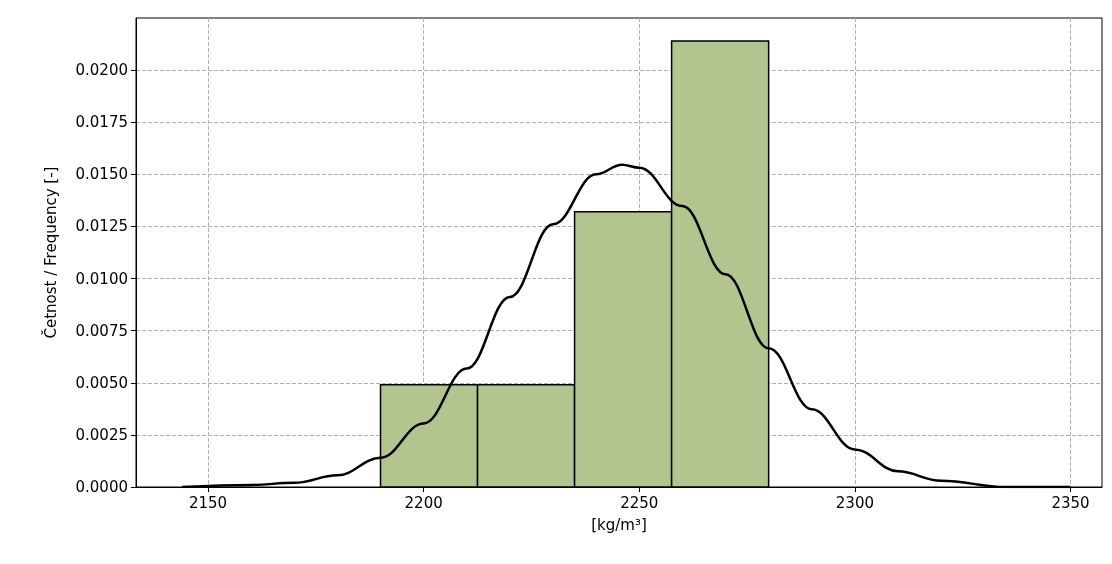  What do you see at coordinates (101, 434) in the screenshot?
I see `y-tick-label: 0.0025` at bounding box center [101, 434].